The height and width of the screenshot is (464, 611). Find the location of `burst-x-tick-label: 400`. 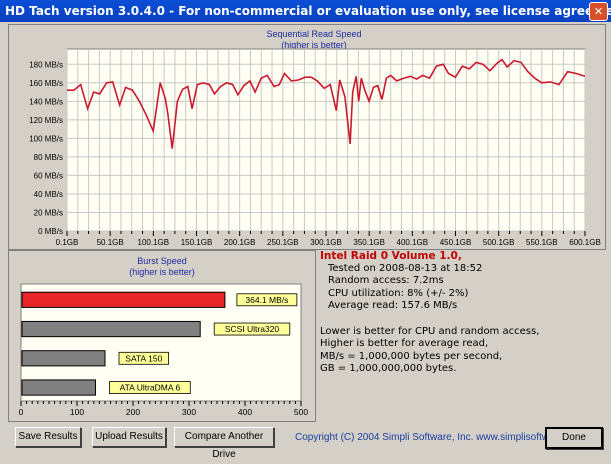

burst-x-tick-label: 400 is located at coordinates (245, 412).